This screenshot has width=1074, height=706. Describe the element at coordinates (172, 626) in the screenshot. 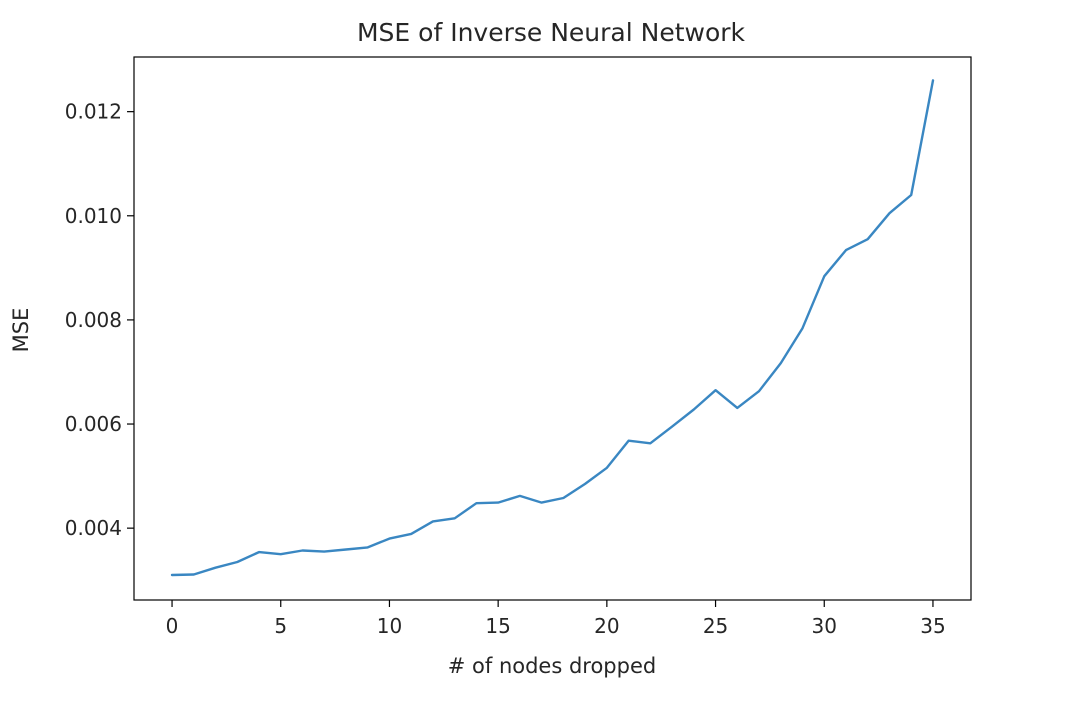

I see `x-tick-label: 0` at that location.